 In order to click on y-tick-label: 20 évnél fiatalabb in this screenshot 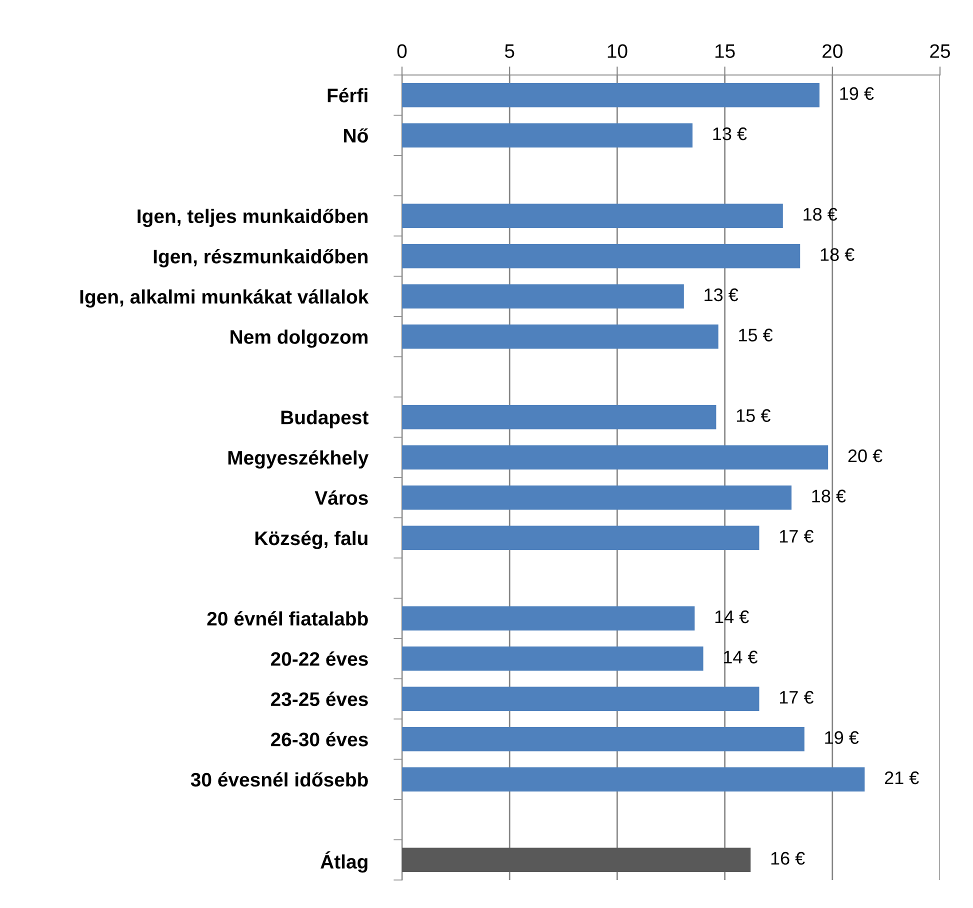, I will do `click(287, 618)`.